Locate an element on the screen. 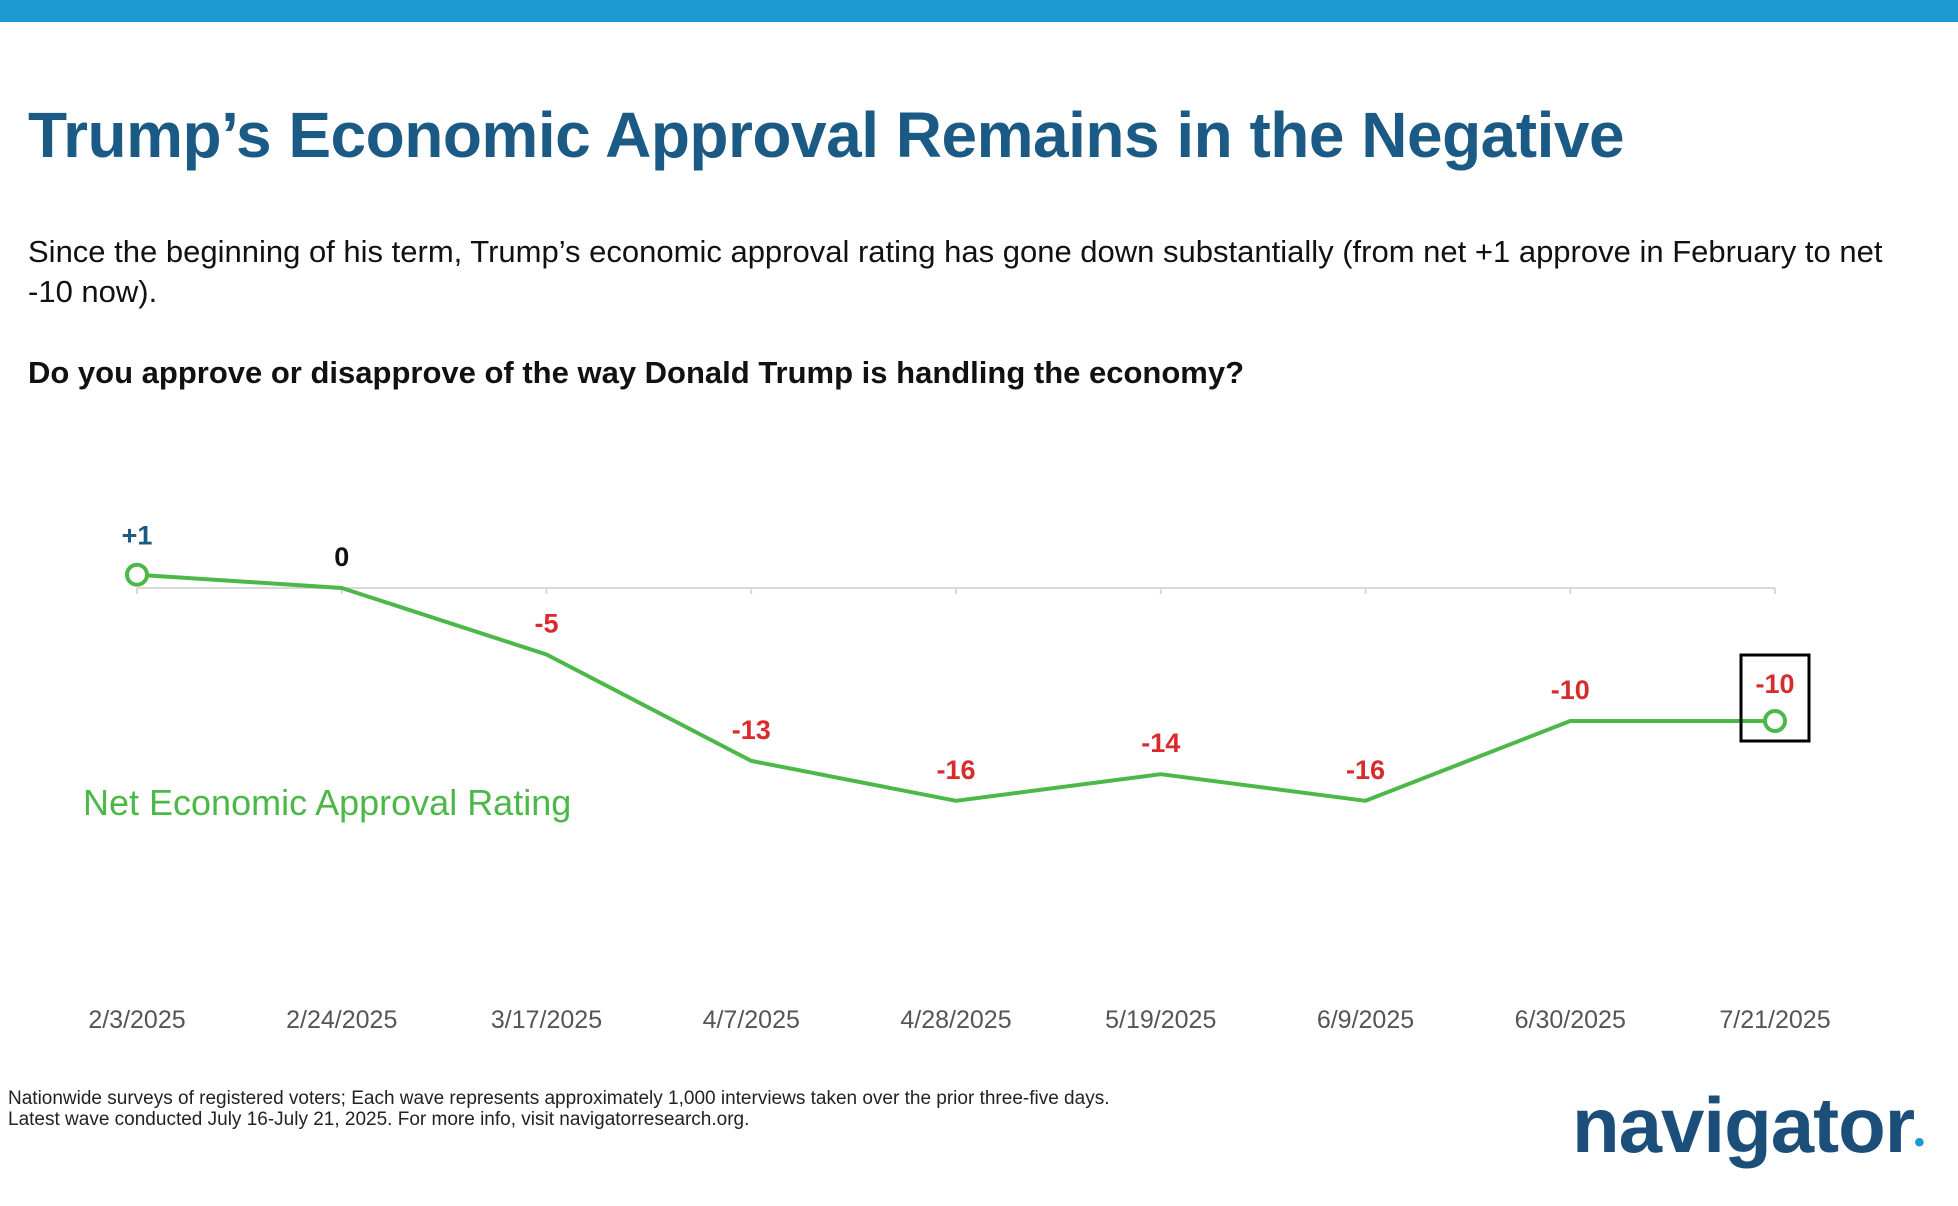 This screenshot has width=1958, height=1206. x-tick-label: 5/19/2025 is located at coordinates (1160, 1020).